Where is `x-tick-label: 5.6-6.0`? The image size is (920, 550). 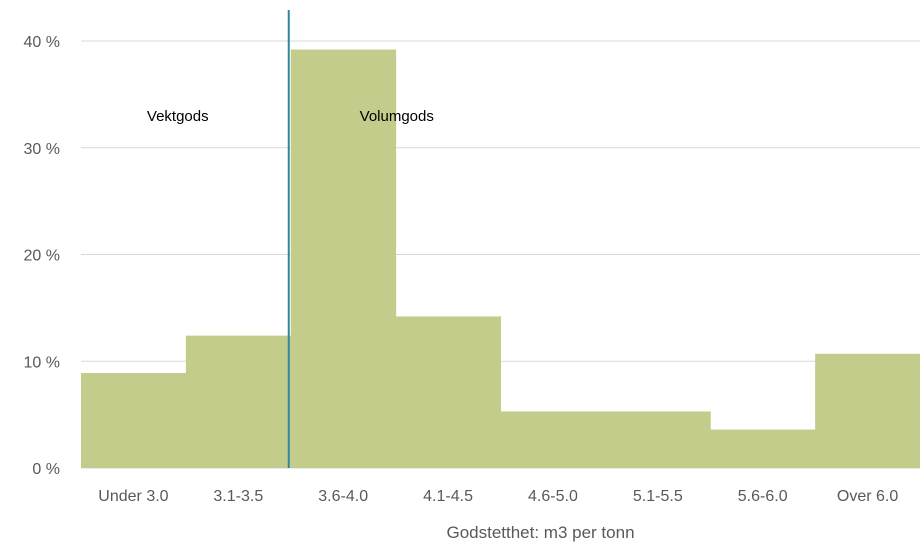 x-tick-label: 5.6-6.0 is located at coordinates (763, 496).